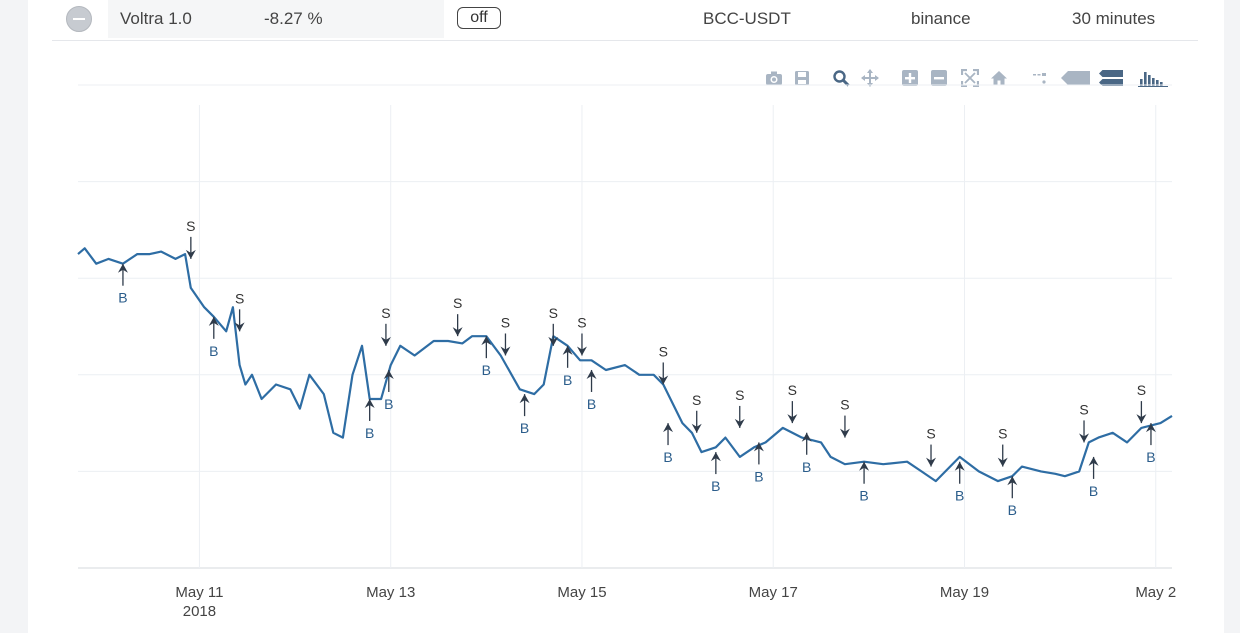  What do you see at coordinates (773, 592) in the screenshot?
I see `x-tick-label: May 17` at bounding box center [773, 592].